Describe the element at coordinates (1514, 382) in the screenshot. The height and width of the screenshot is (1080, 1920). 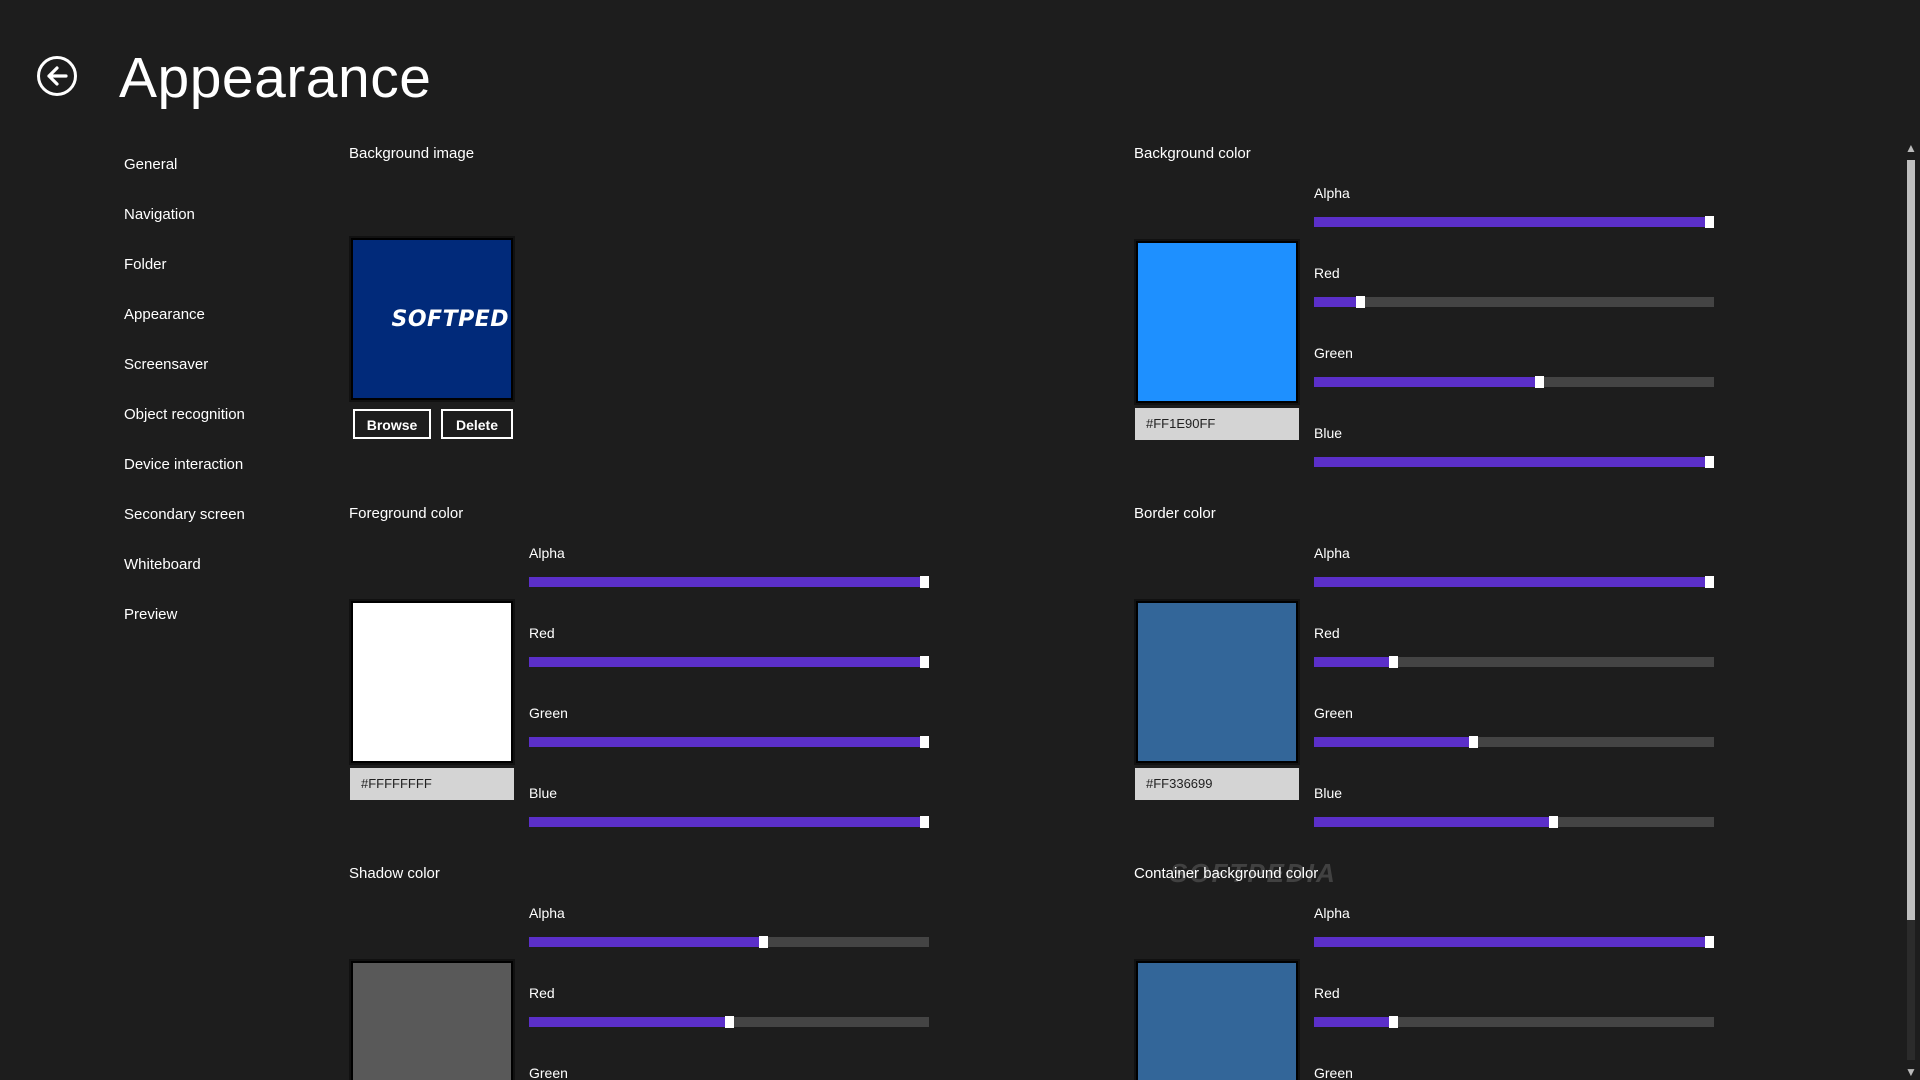
I see `background-green-slider` at that location.